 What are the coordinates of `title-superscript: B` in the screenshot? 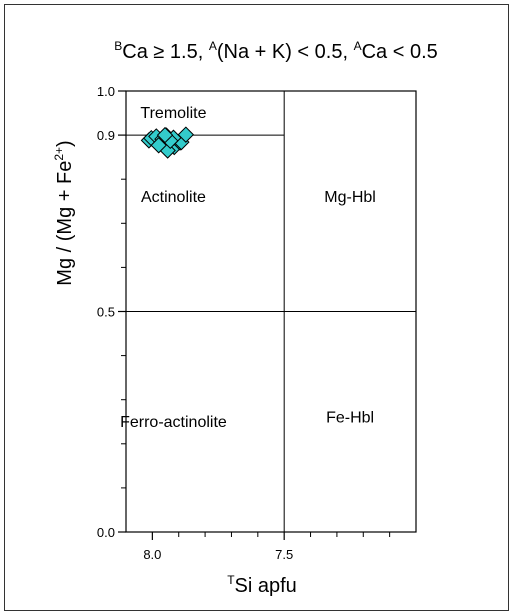 It's located at (118, 46).